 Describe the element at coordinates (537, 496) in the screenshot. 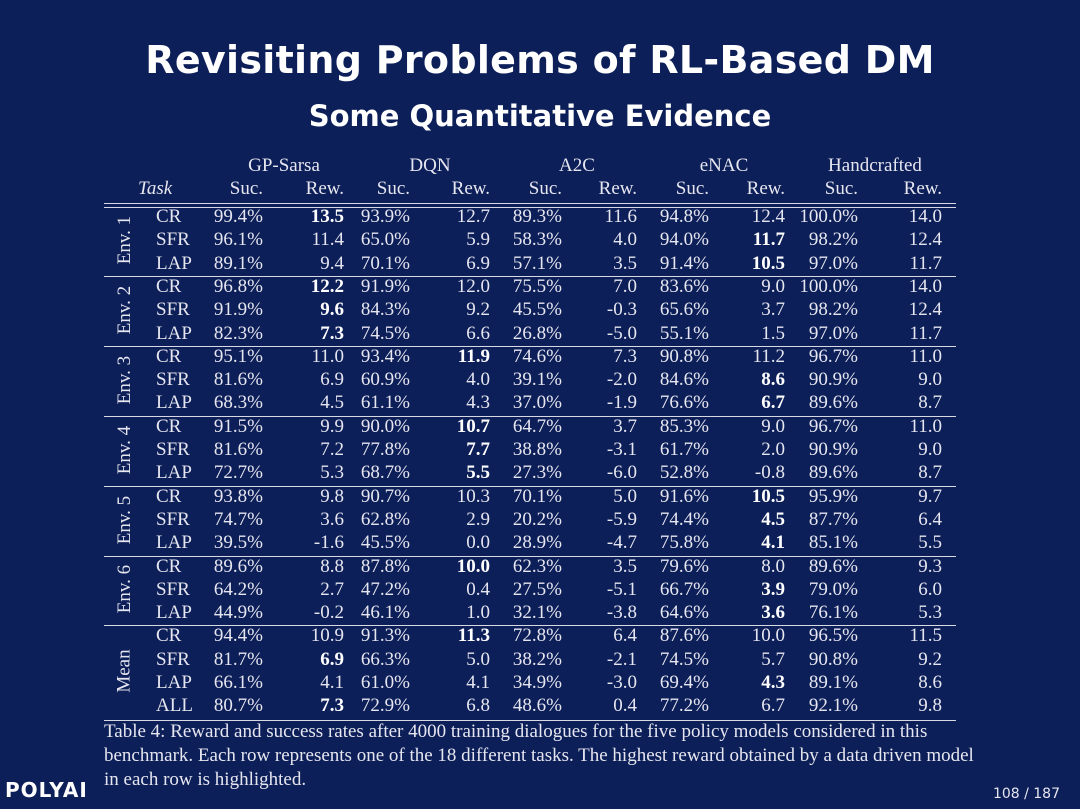

I see `success-cell: 70.1%` at that location.